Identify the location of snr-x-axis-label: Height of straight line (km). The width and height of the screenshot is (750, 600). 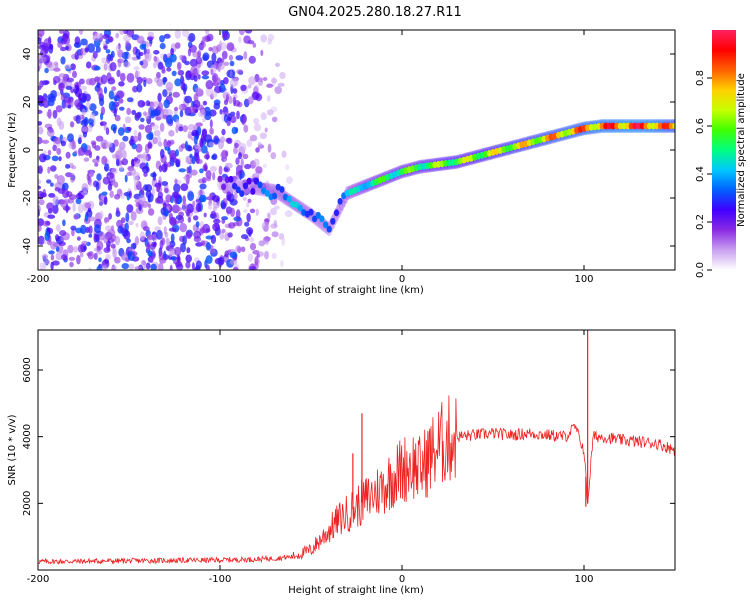
(356, 590).